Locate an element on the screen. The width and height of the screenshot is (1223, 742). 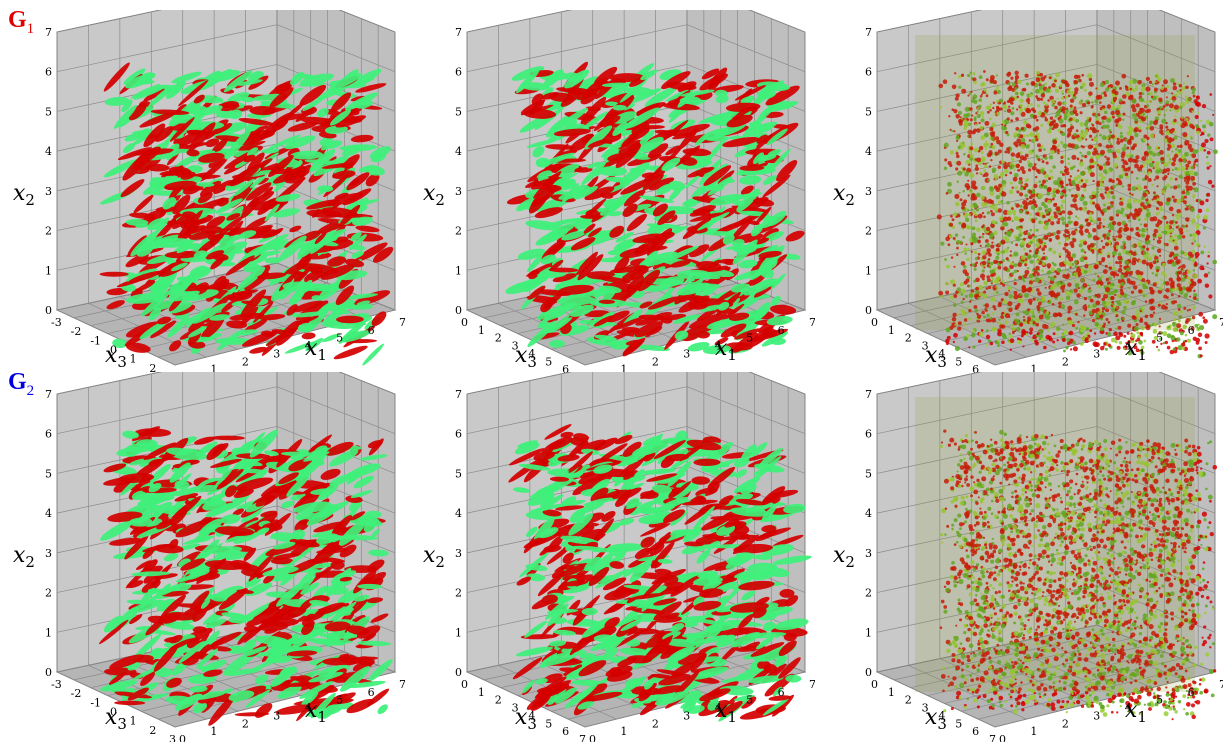
x1-tick-label: 1 is located at coordinates (1033, 731).